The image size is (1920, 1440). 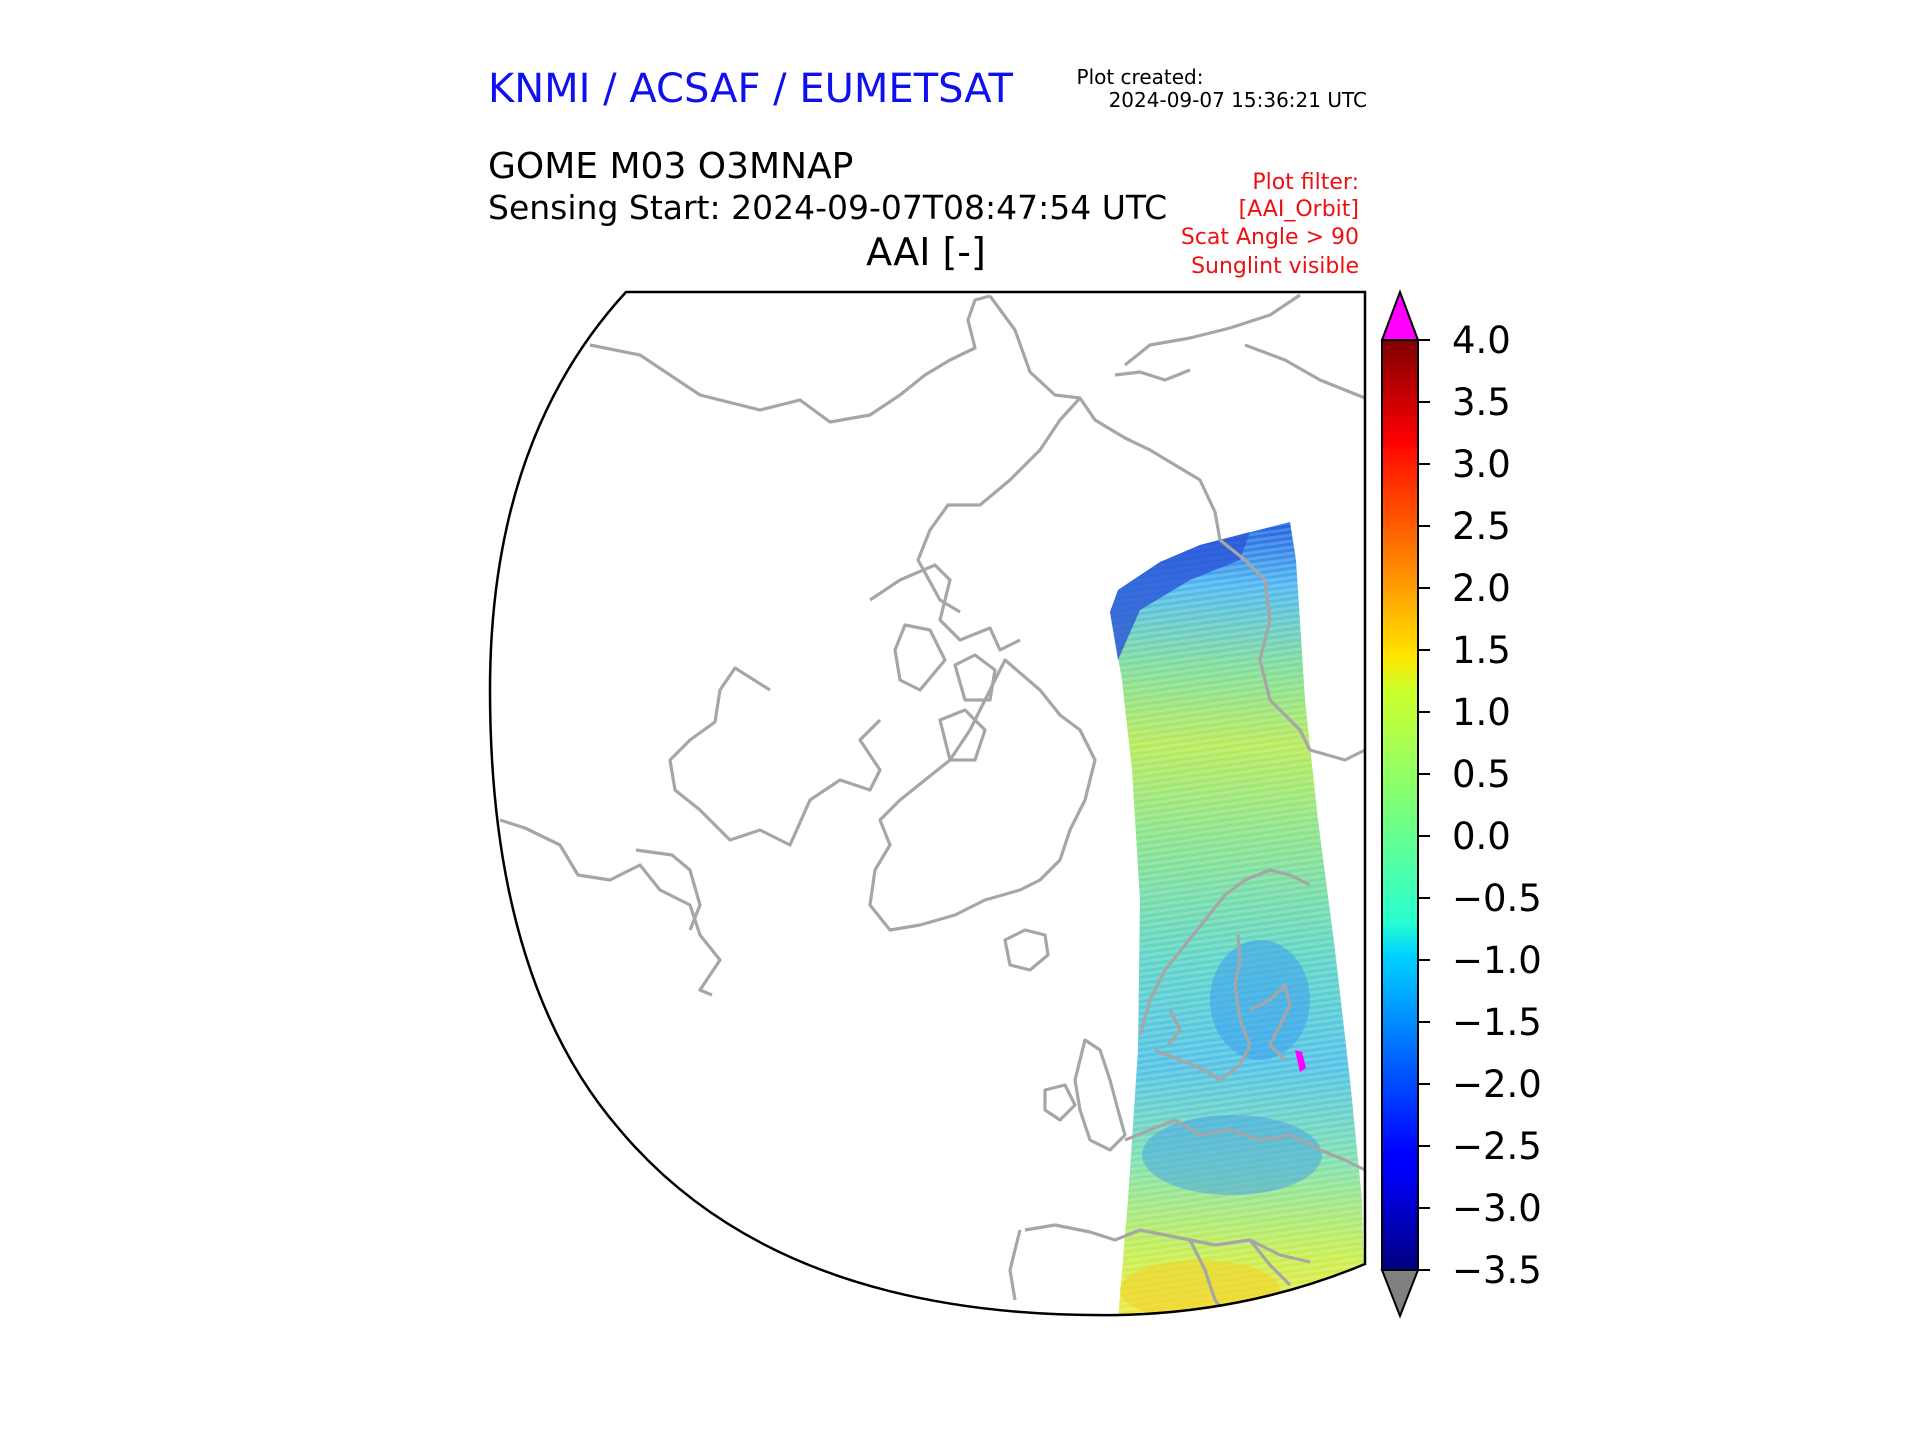 I want to click on aai-swath, so click(x=1237, y=919).